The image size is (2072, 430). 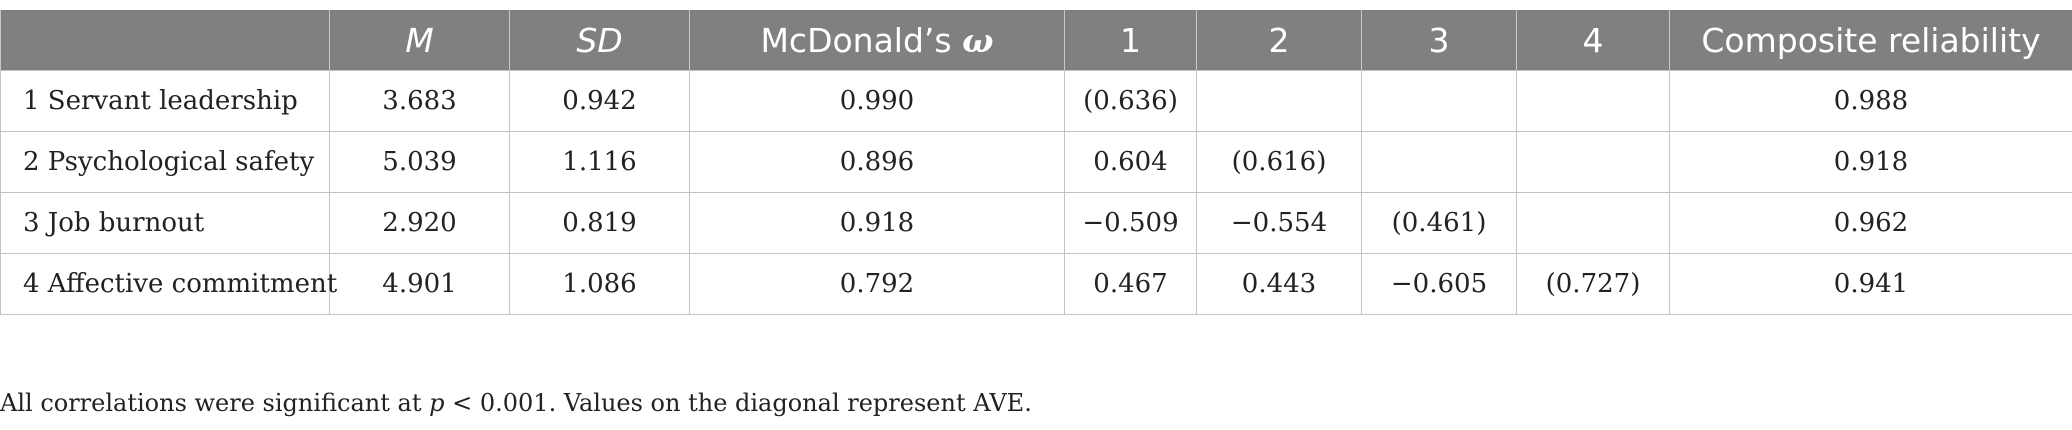 What do you see at coordinates (1130, 223) in the screenshot?
I see `cell-corr-1: −0.509` at bounding box center [1130, 223].